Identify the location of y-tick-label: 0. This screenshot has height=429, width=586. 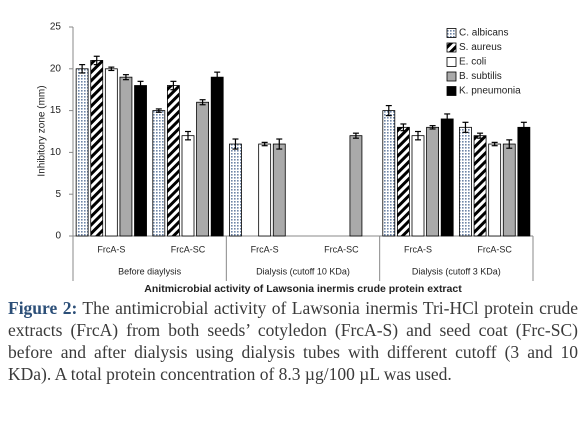
(58, 236).